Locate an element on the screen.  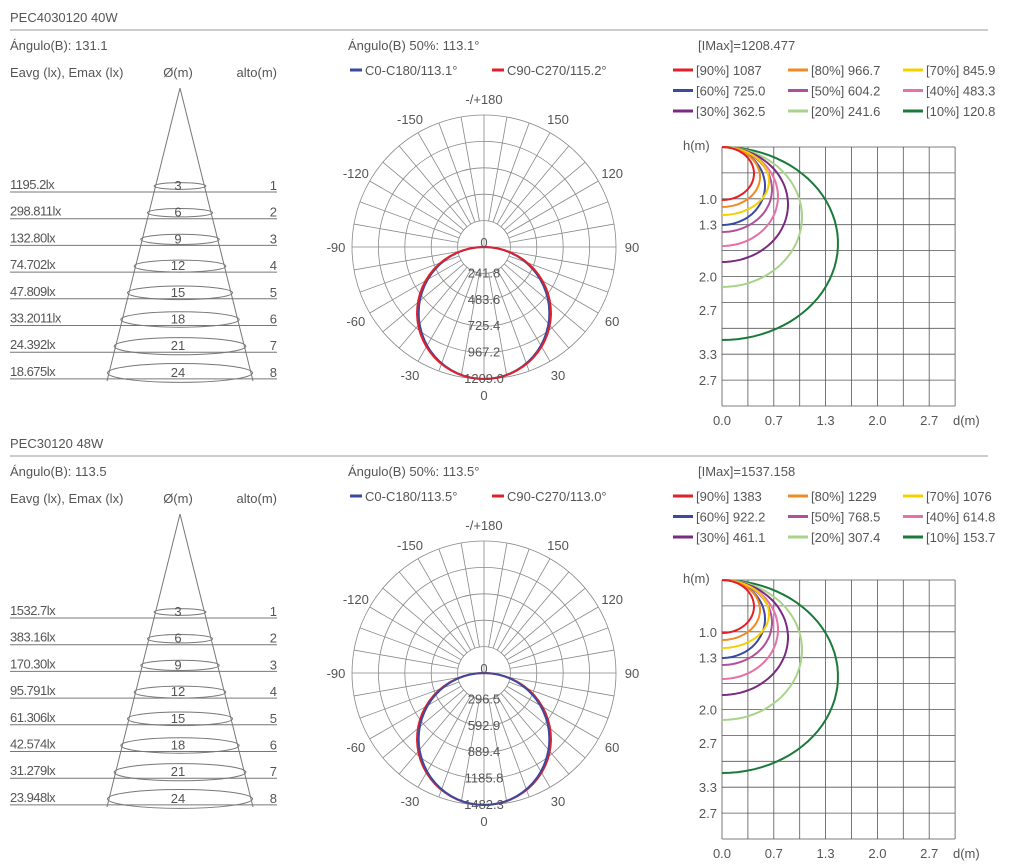
y-tick-label: 3.3 is located at coordinates (708, 787).